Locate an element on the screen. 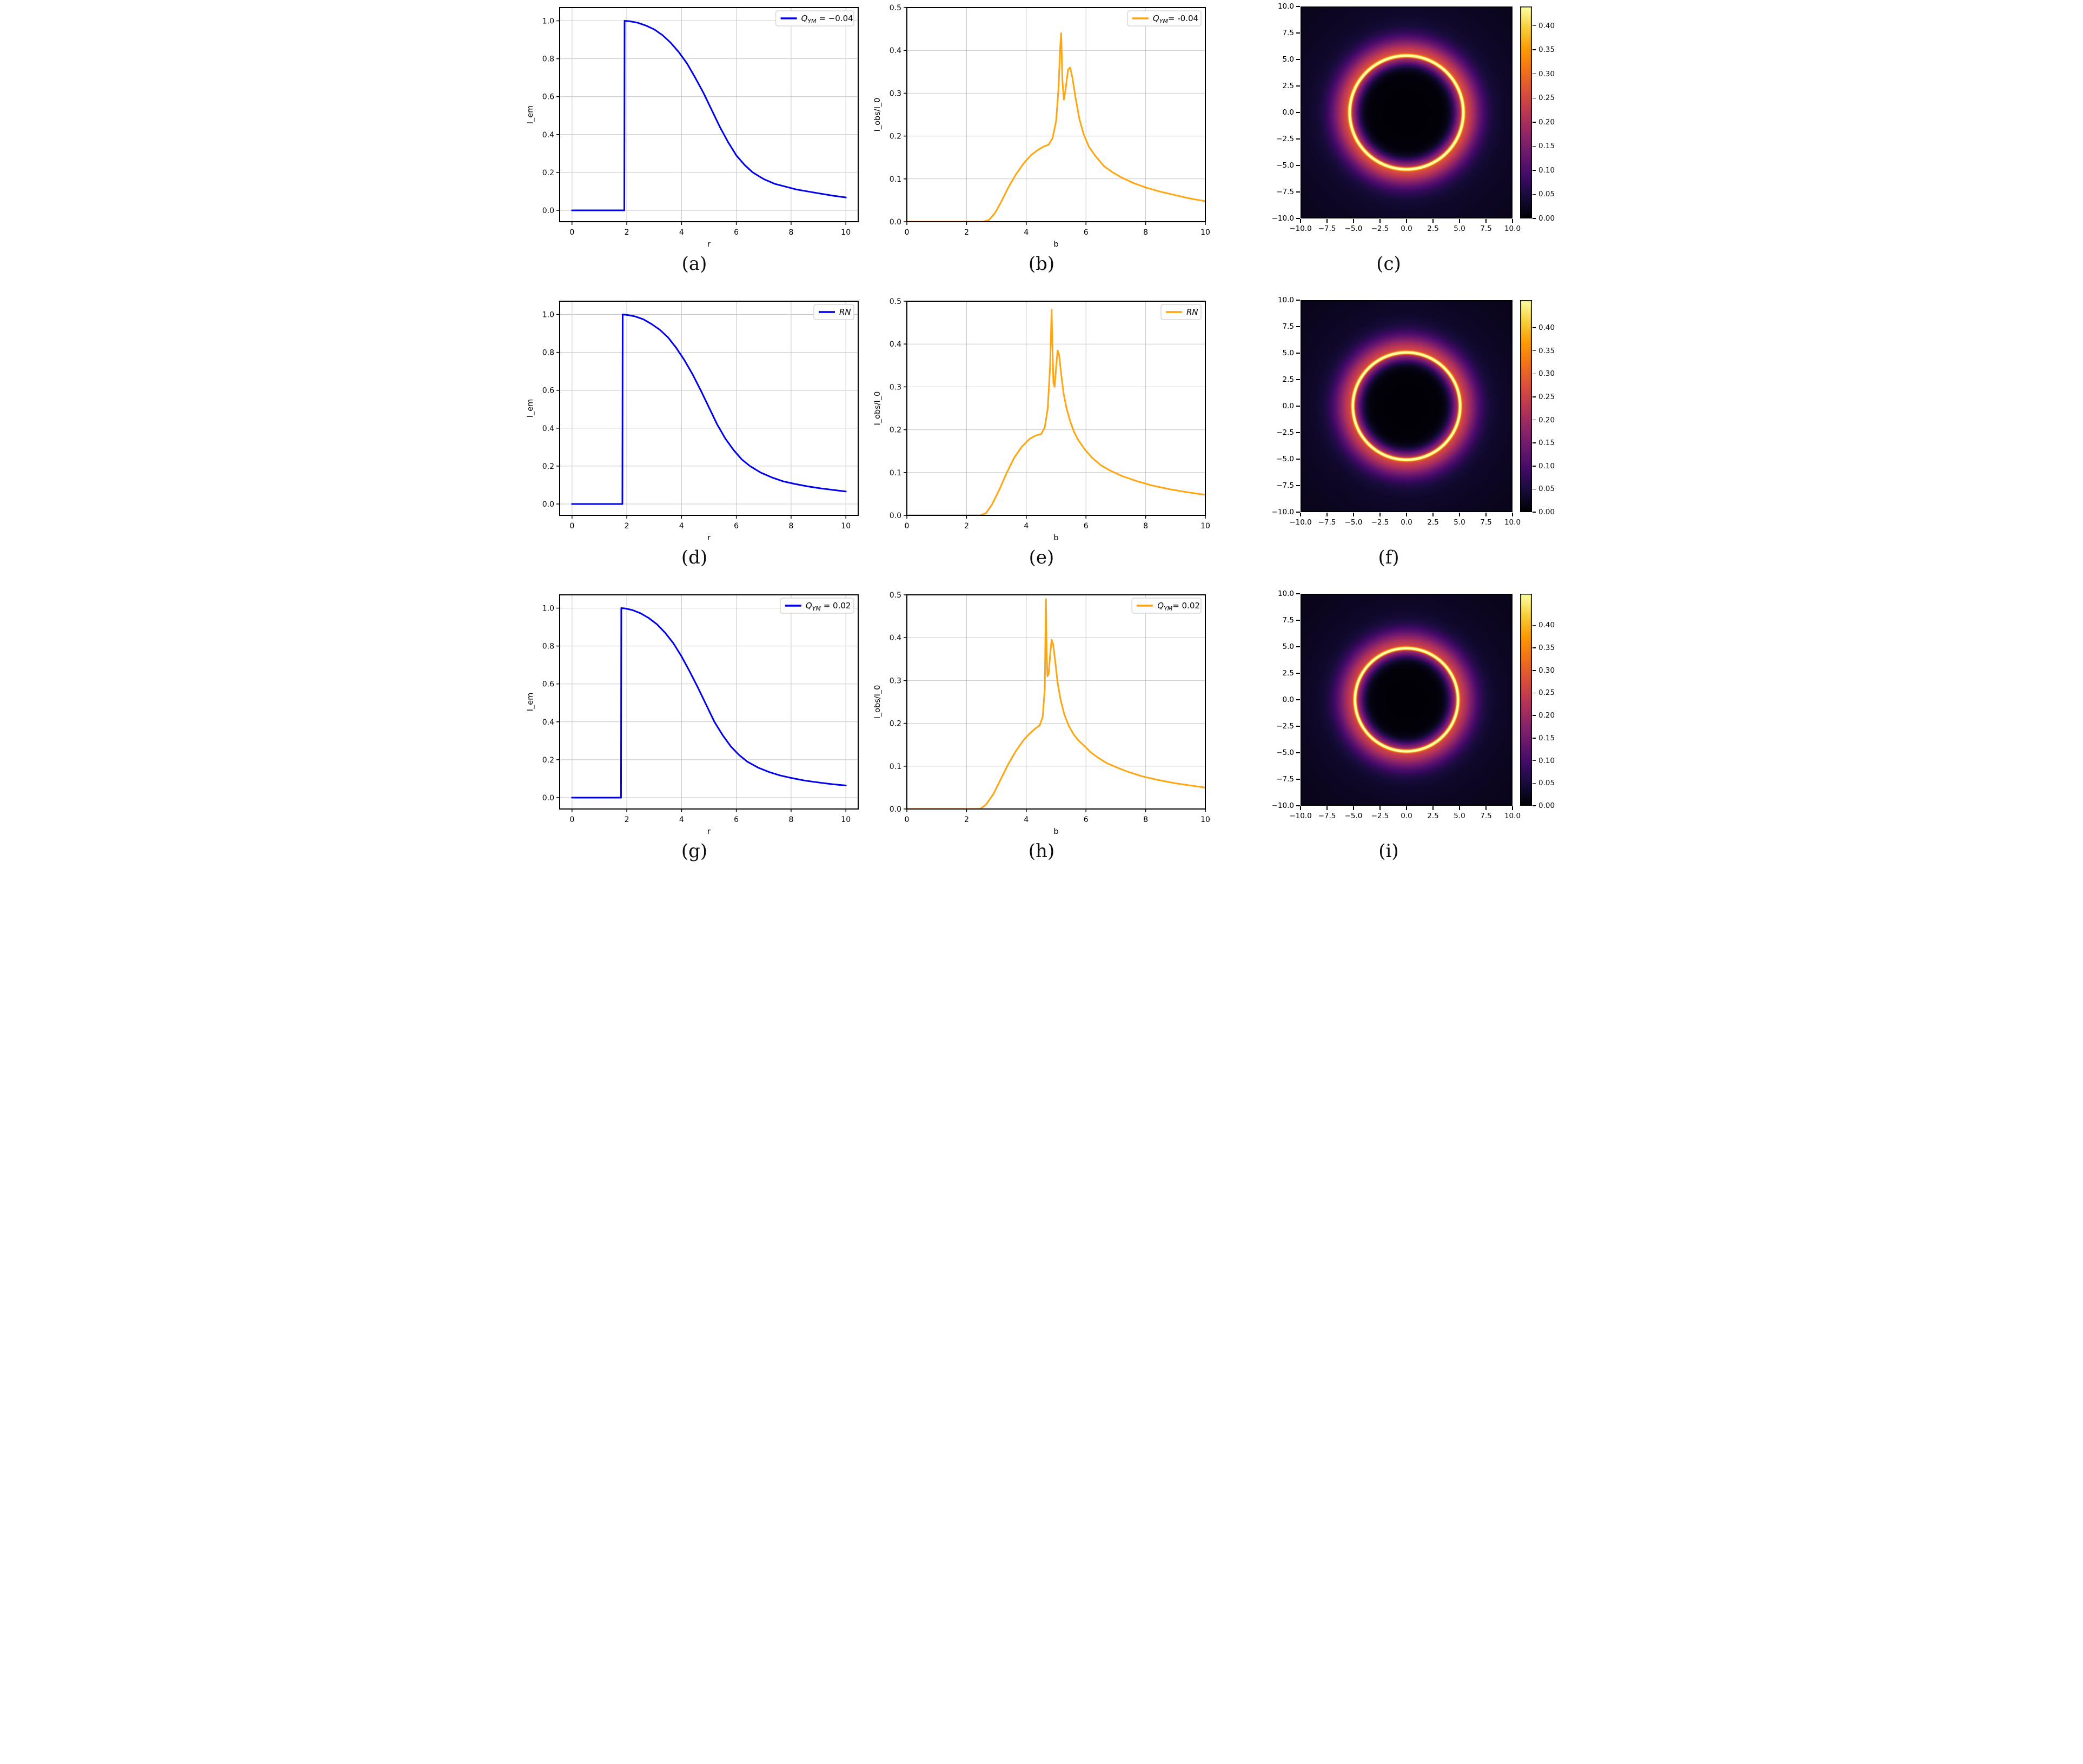  heatmap-ytick-label: −10.0 is located at coordinates (1282, 512).